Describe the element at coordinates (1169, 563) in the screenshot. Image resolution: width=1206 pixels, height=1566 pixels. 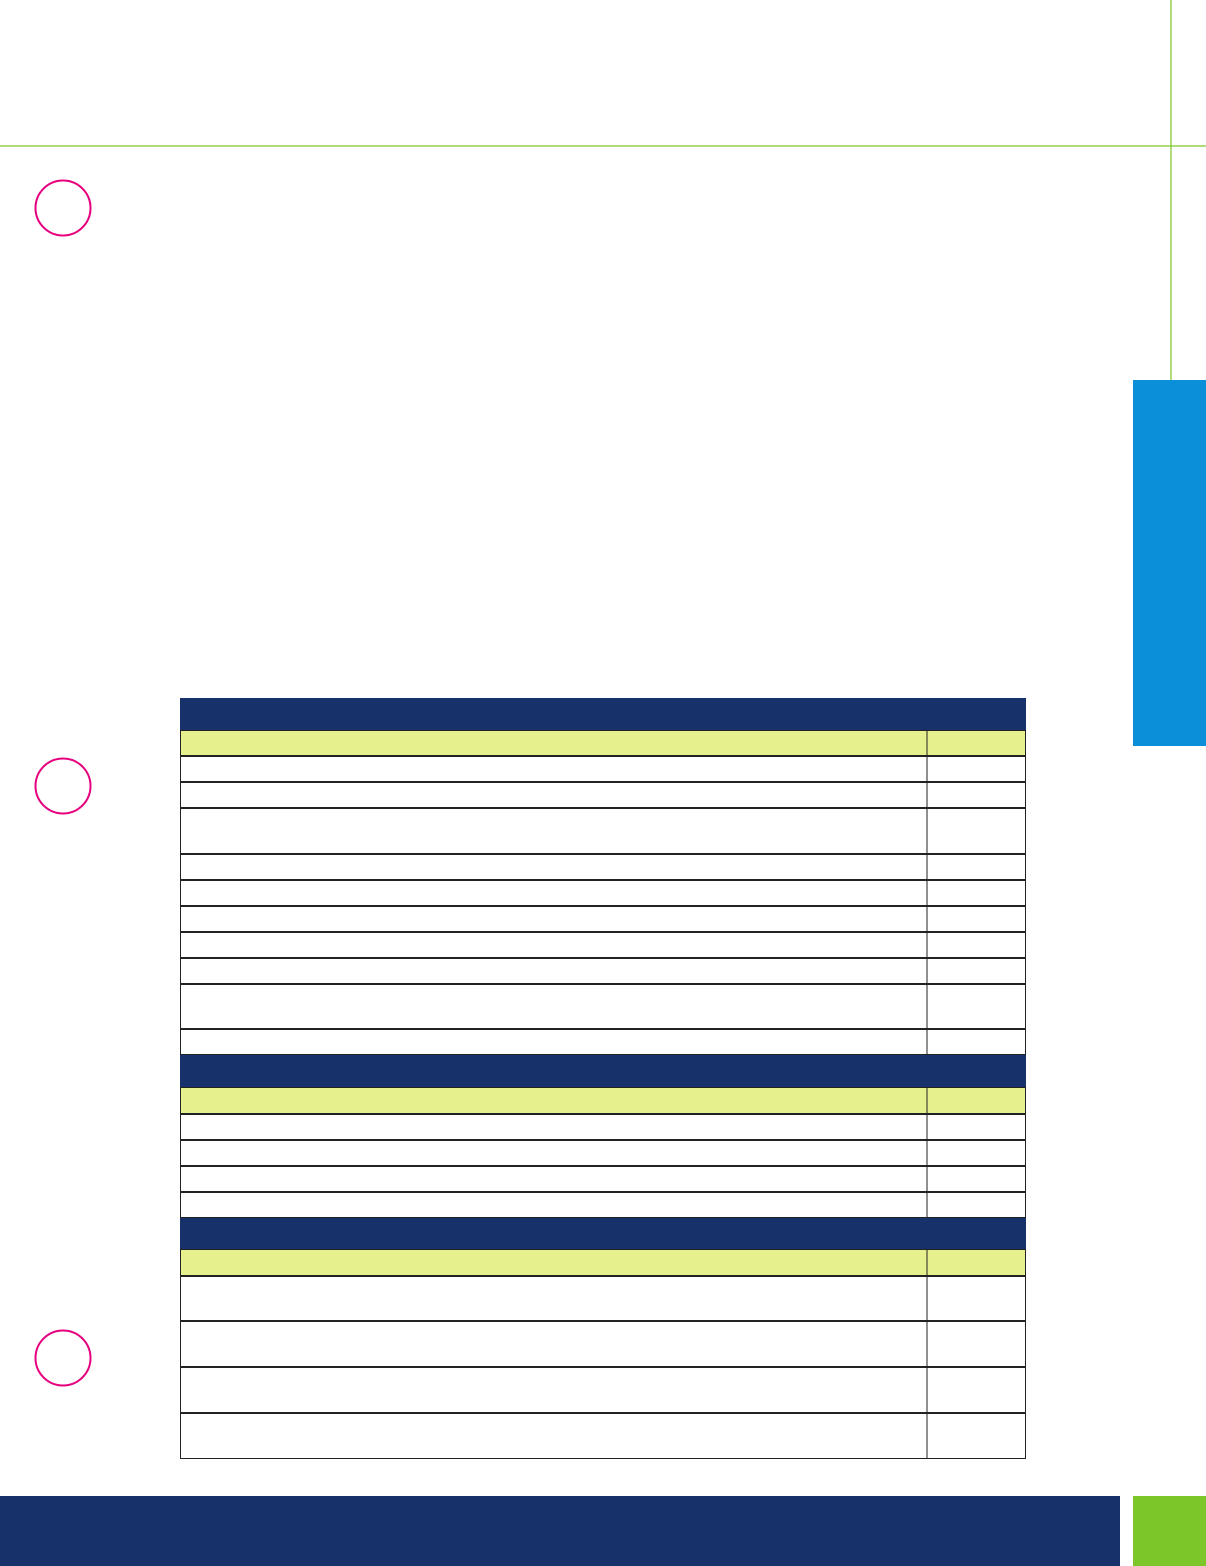
I see `section-tab` at that location.